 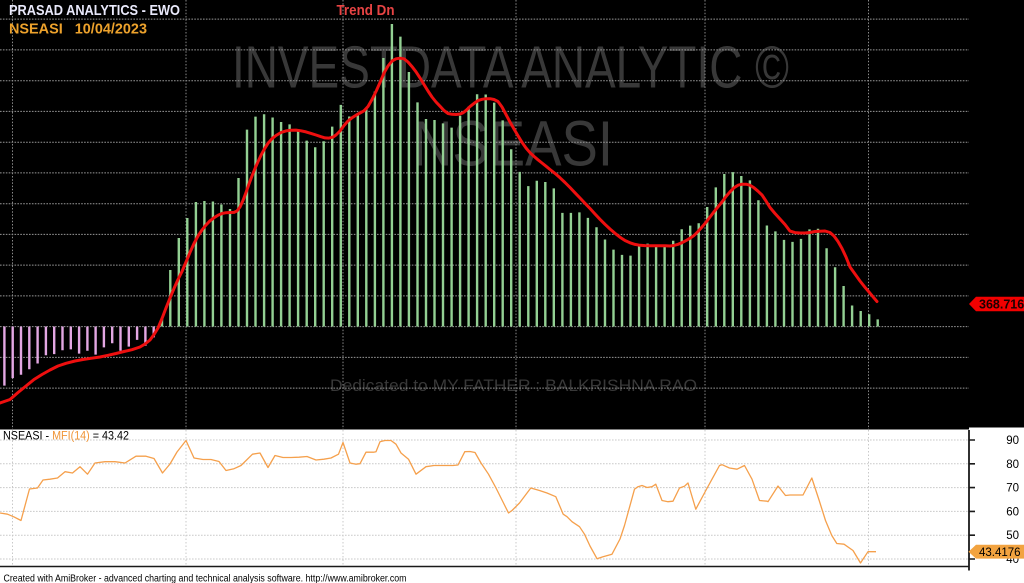 What do you see at coordinates (1012, 512) in the screenshot?
I see `svg-text: 60` at bounding box center [1012, 512].